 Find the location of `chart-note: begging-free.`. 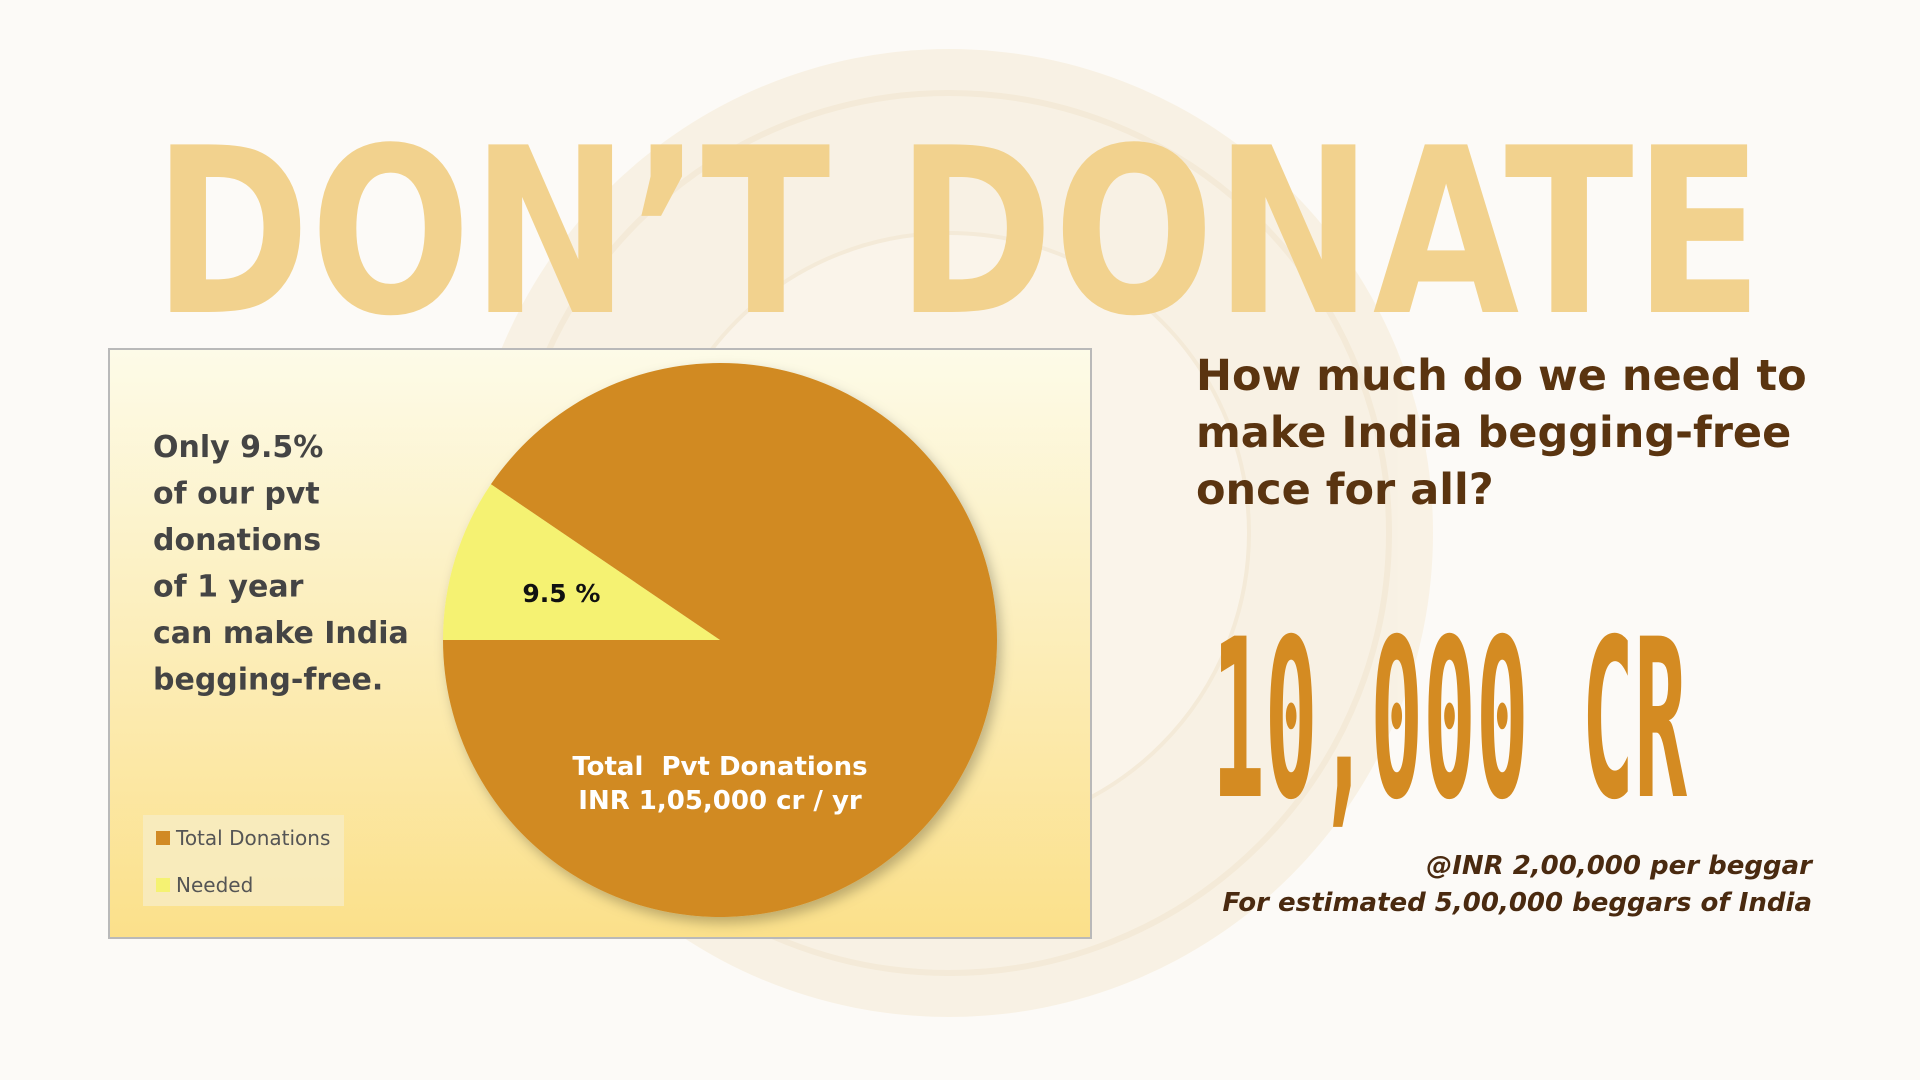

chart-note: begging-free. is located at coordinates (268, 680).